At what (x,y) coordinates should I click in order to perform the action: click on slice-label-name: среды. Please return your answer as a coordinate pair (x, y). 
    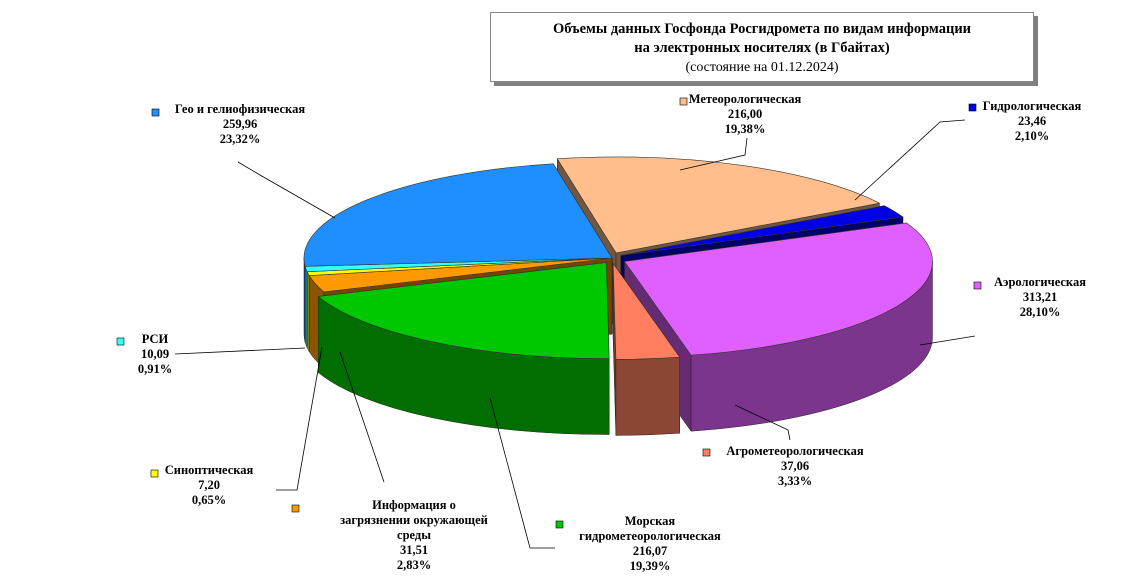
    Looking at the image, I should click on (414, 535).